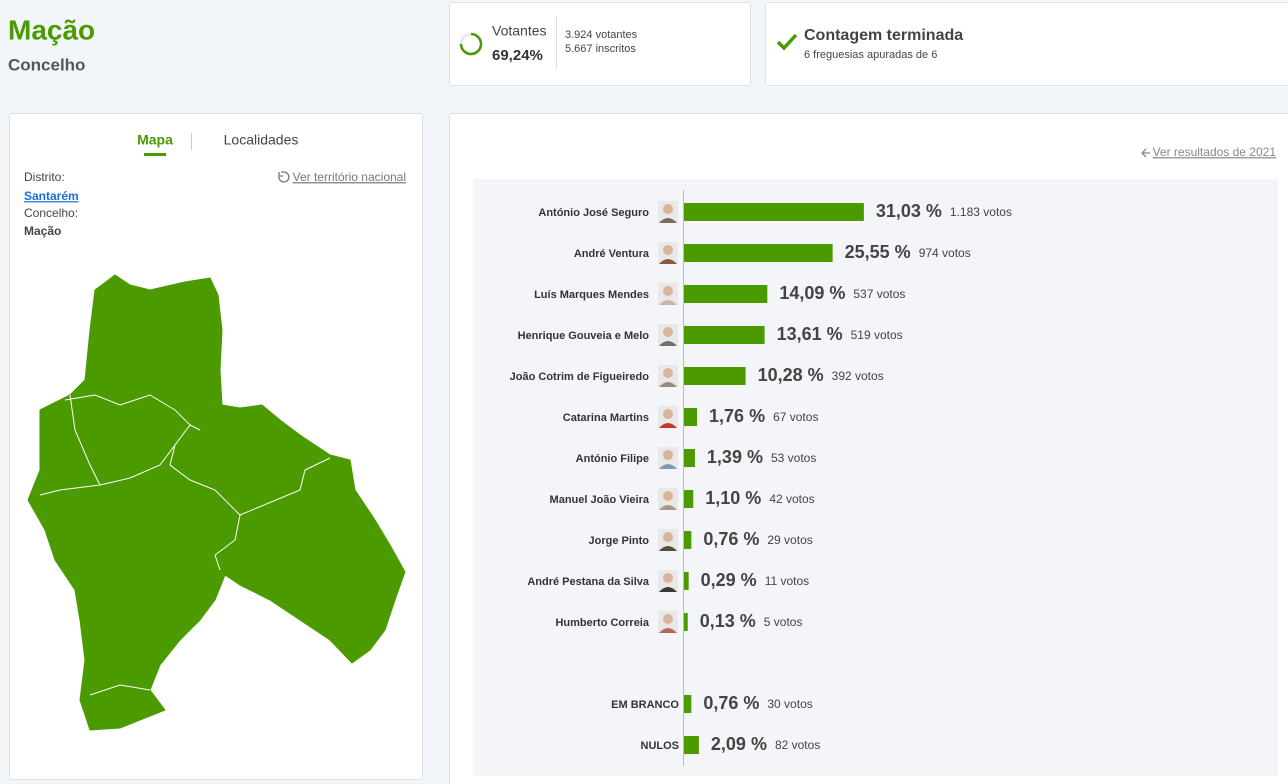  What do you see at coordinates (606, 418) in the screenshot?
I see `candidate-name: Catarina Martins` at bounding box center [606, 418].